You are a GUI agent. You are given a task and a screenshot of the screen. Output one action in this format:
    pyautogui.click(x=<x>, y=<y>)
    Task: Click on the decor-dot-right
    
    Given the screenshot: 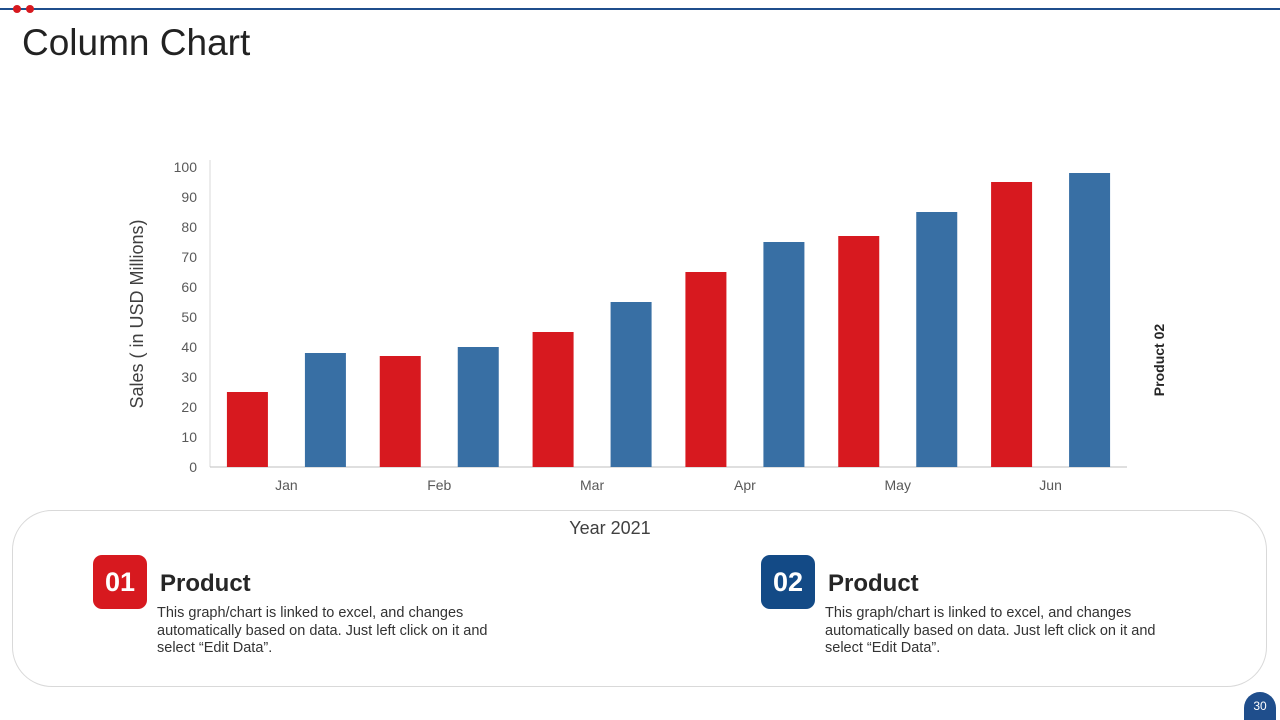 What is the action you would take?
    pyautogui.click(x=30, y=9)
    